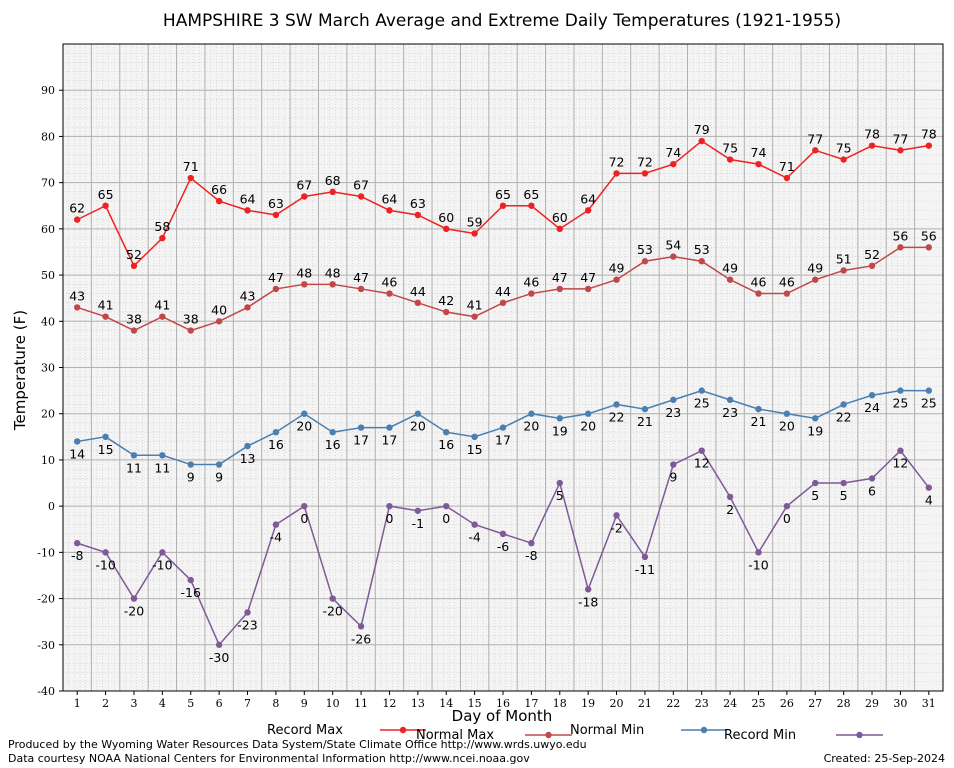  What do you see at coordinates (276, 277) in the screenshot?
I see `data-label-normal-max: 47` at bounding box center [276, 277].